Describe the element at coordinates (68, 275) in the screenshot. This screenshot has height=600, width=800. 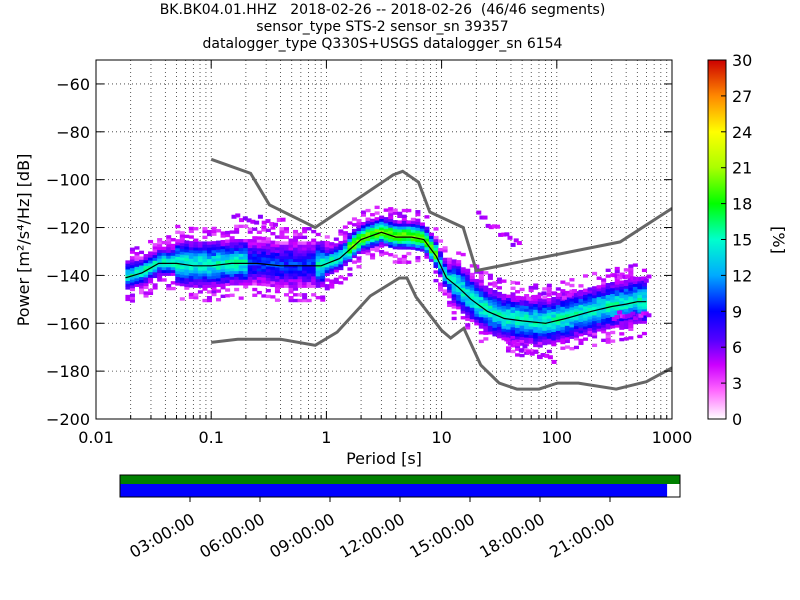
I see `y-tick-label: −140` at that location.